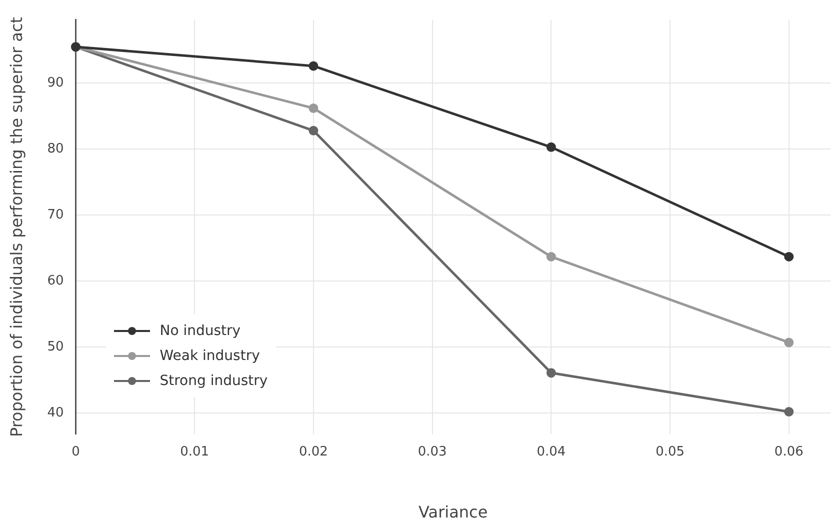 The height and width of the screenshot is (527, 837). Describe the element at coordinates (214, 380) in the screenshot. I see `legend-label: Strong industry` at that location.